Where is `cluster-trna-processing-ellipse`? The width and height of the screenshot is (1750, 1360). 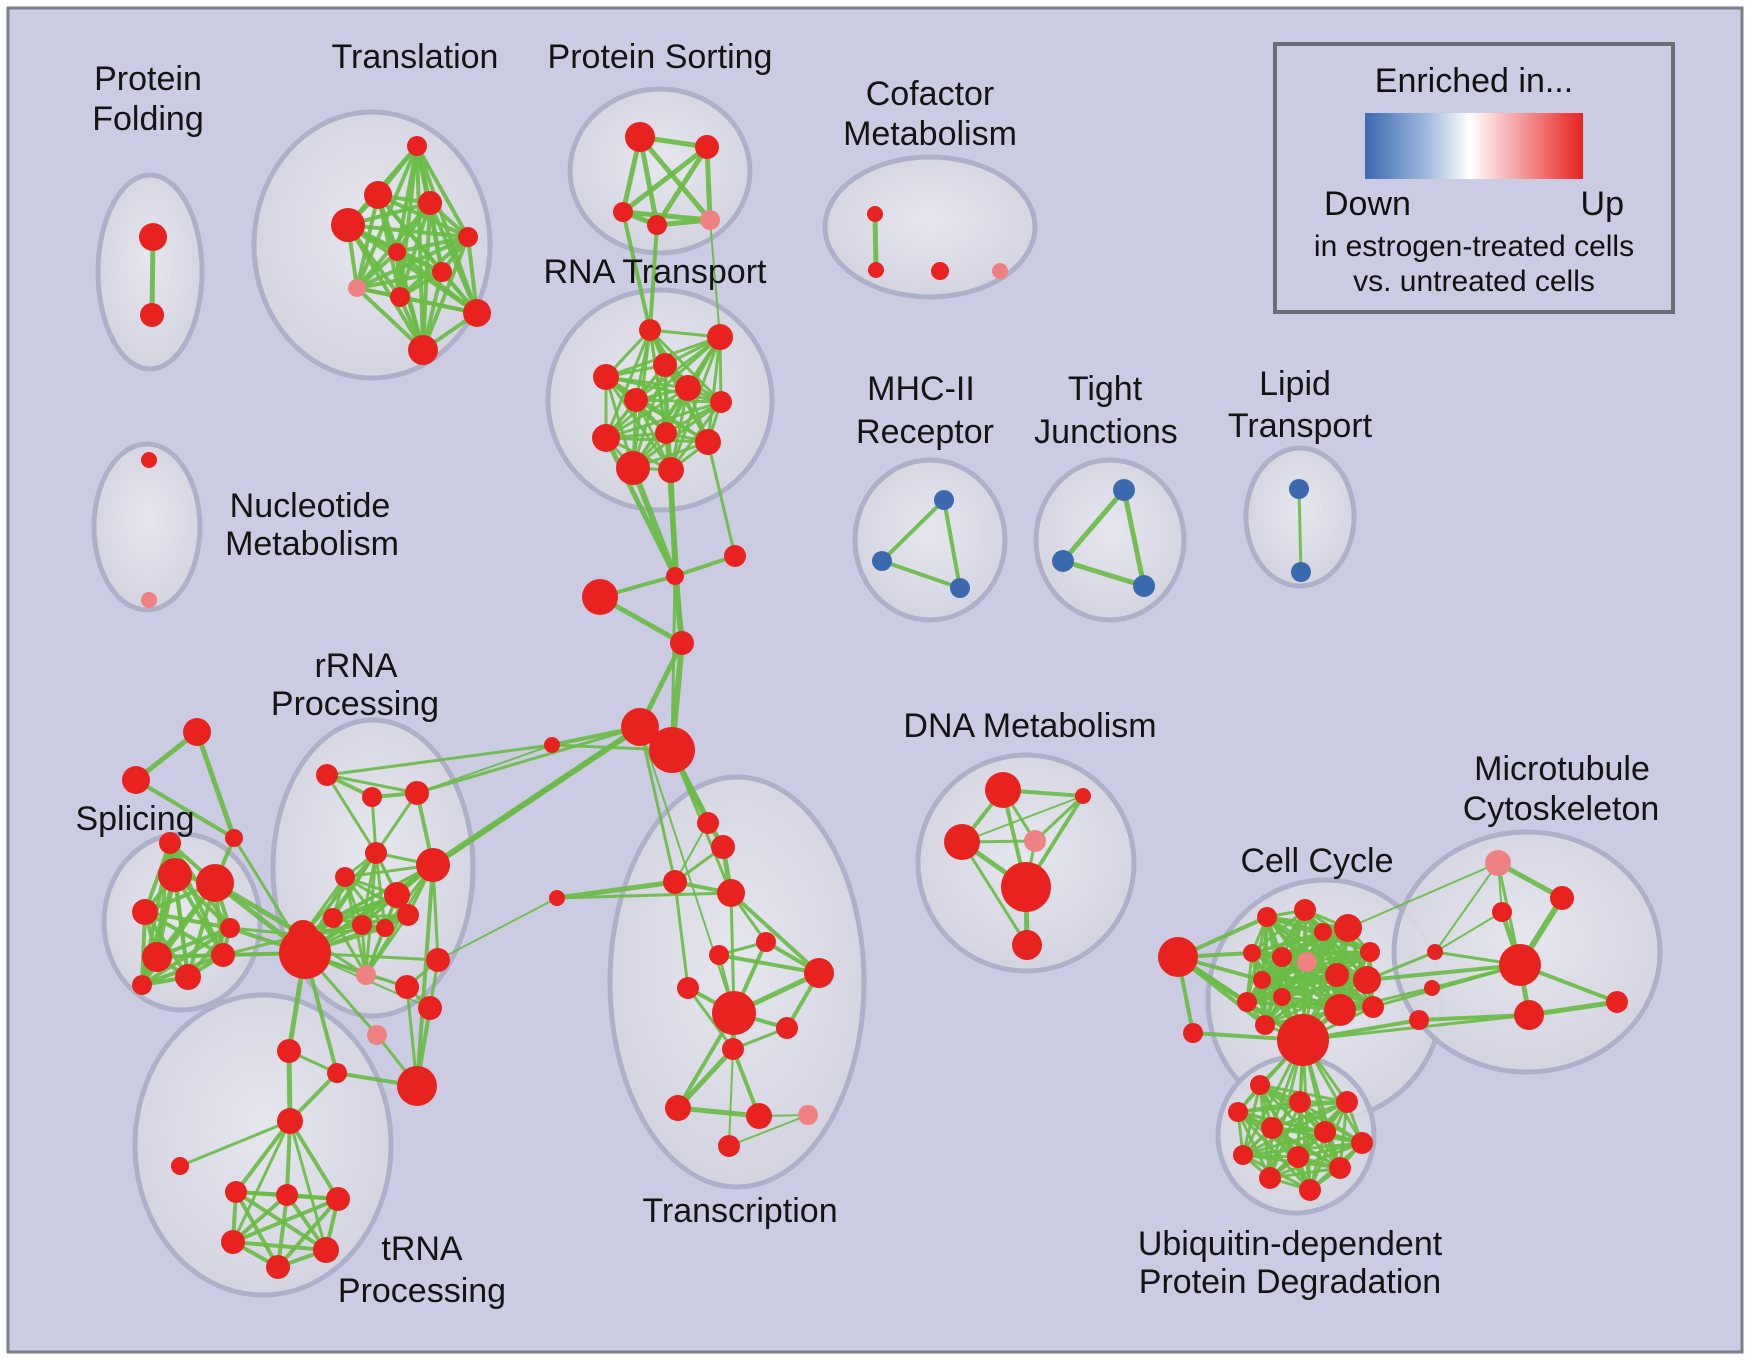
cluster-trna-processing-ellipse is located at coordinates (263, 1145).